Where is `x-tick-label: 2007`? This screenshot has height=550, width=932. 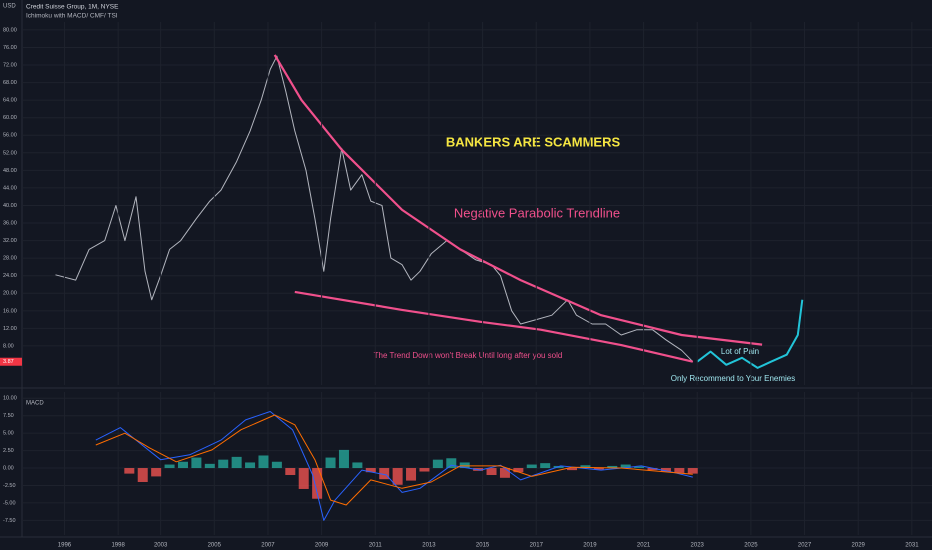
x-tick-label: 2007 is located at coordinates (268, 546).